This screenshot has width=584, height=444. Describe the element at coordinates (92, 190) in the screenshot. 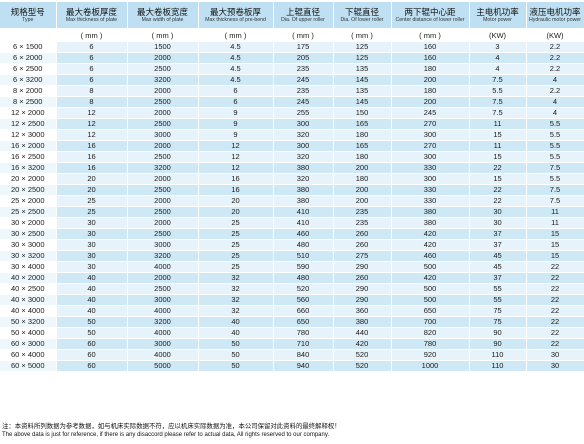

I see `table-cell: 20` at that location.